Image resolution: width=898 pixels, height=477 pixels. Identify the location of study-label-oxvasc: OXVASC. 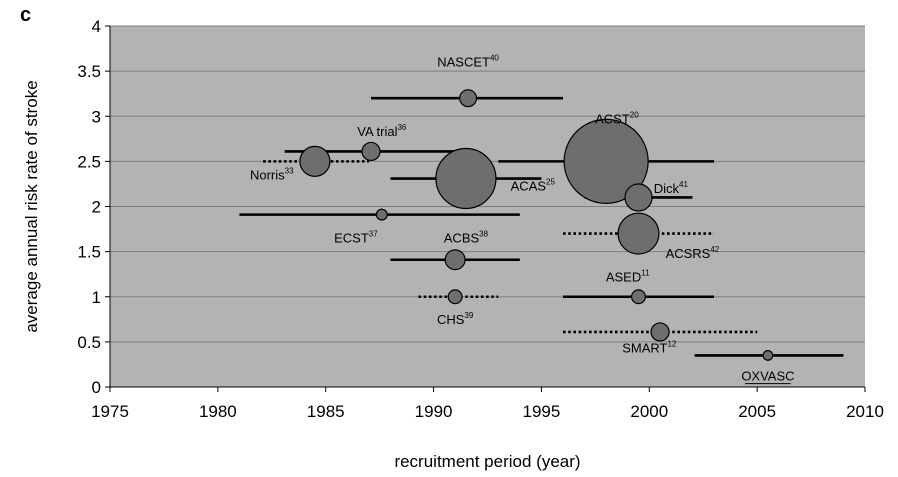
(767, 376).